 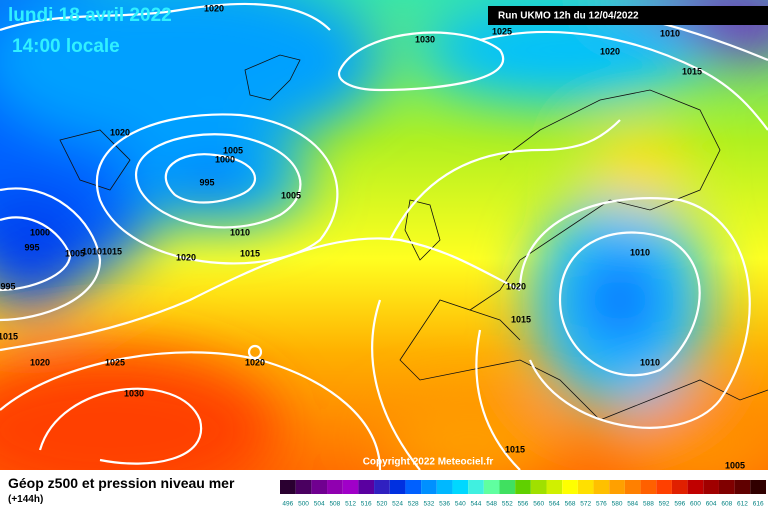 I want to click on copyright: Copyright 2022 Meteociel.fr, so click(x=428, y=462).